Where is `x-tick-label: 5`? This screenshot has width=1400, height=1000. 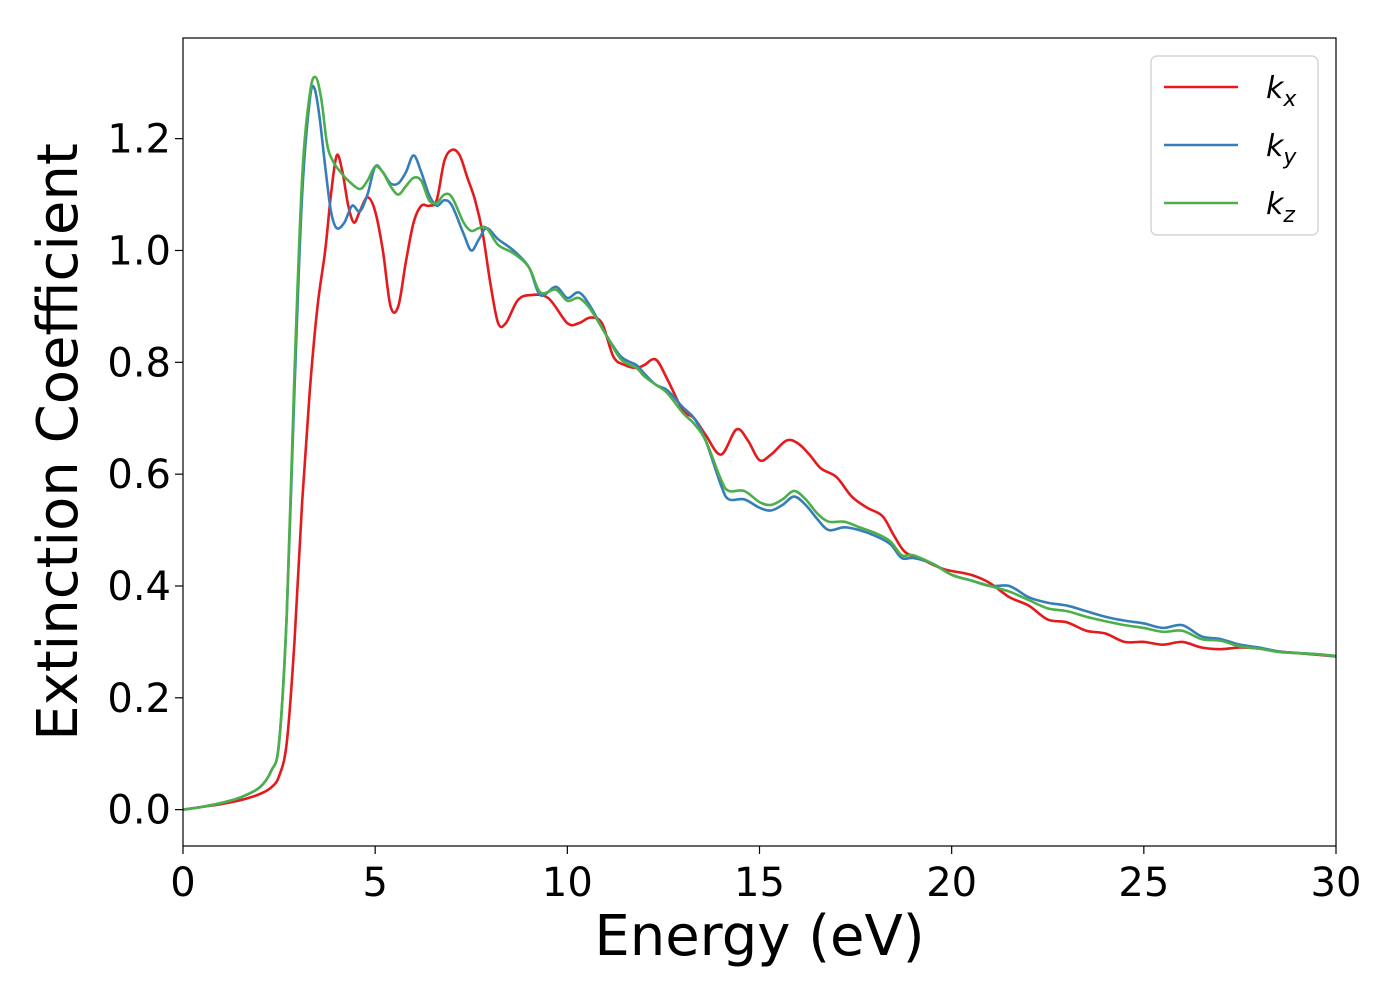 x-tick-label: 5 is located at coordinates (374, 883).